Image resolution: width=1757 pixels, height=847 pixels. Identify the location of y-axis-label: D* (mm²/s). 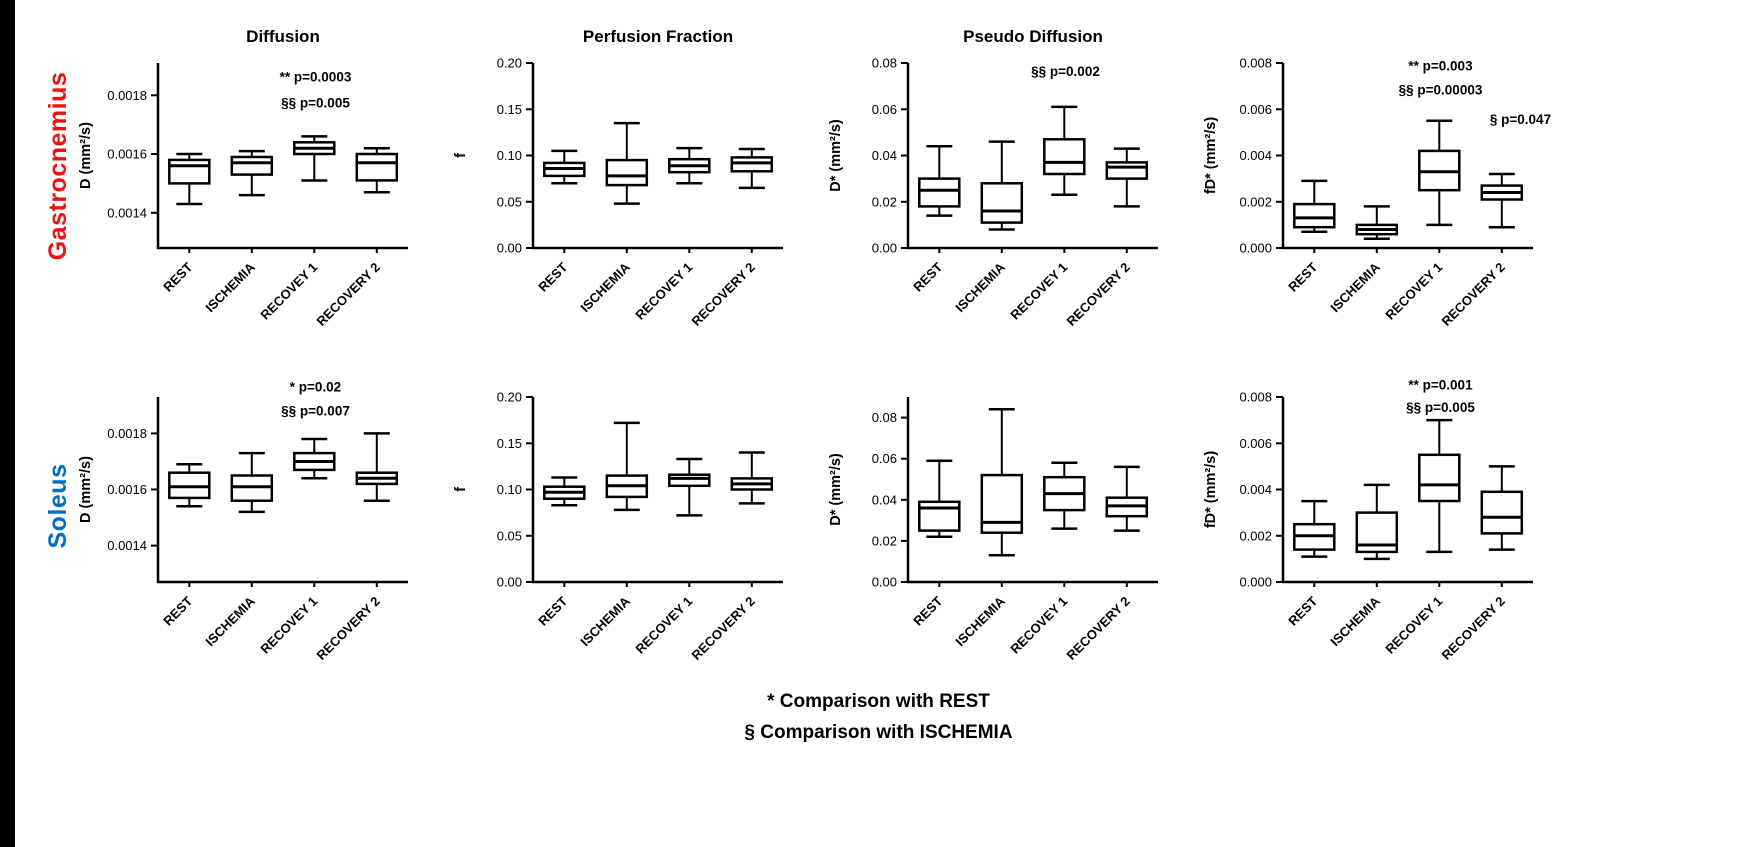
(836, 155).